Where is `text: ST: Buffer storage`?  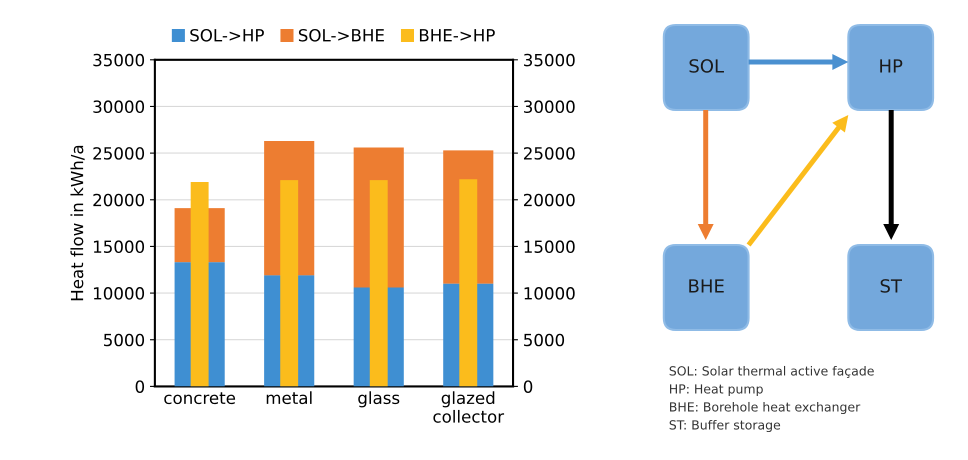 text: ST: Buffer storage is located at coordinates (725, 426).